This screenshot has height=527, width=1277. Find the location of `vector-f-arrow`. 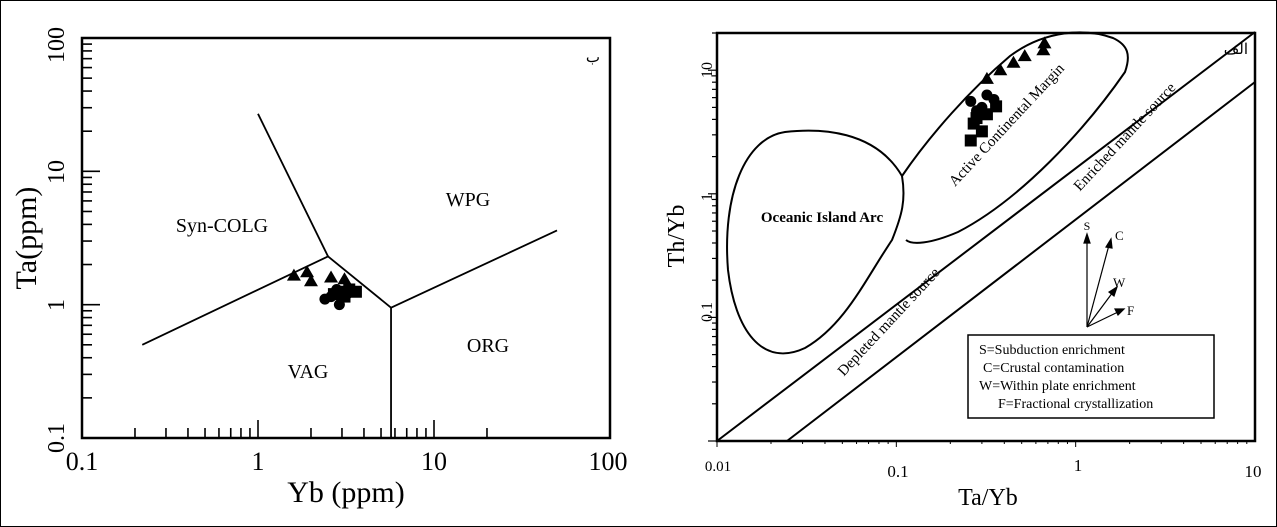

vector-f-arrow is located at coordinates (1102, 319).